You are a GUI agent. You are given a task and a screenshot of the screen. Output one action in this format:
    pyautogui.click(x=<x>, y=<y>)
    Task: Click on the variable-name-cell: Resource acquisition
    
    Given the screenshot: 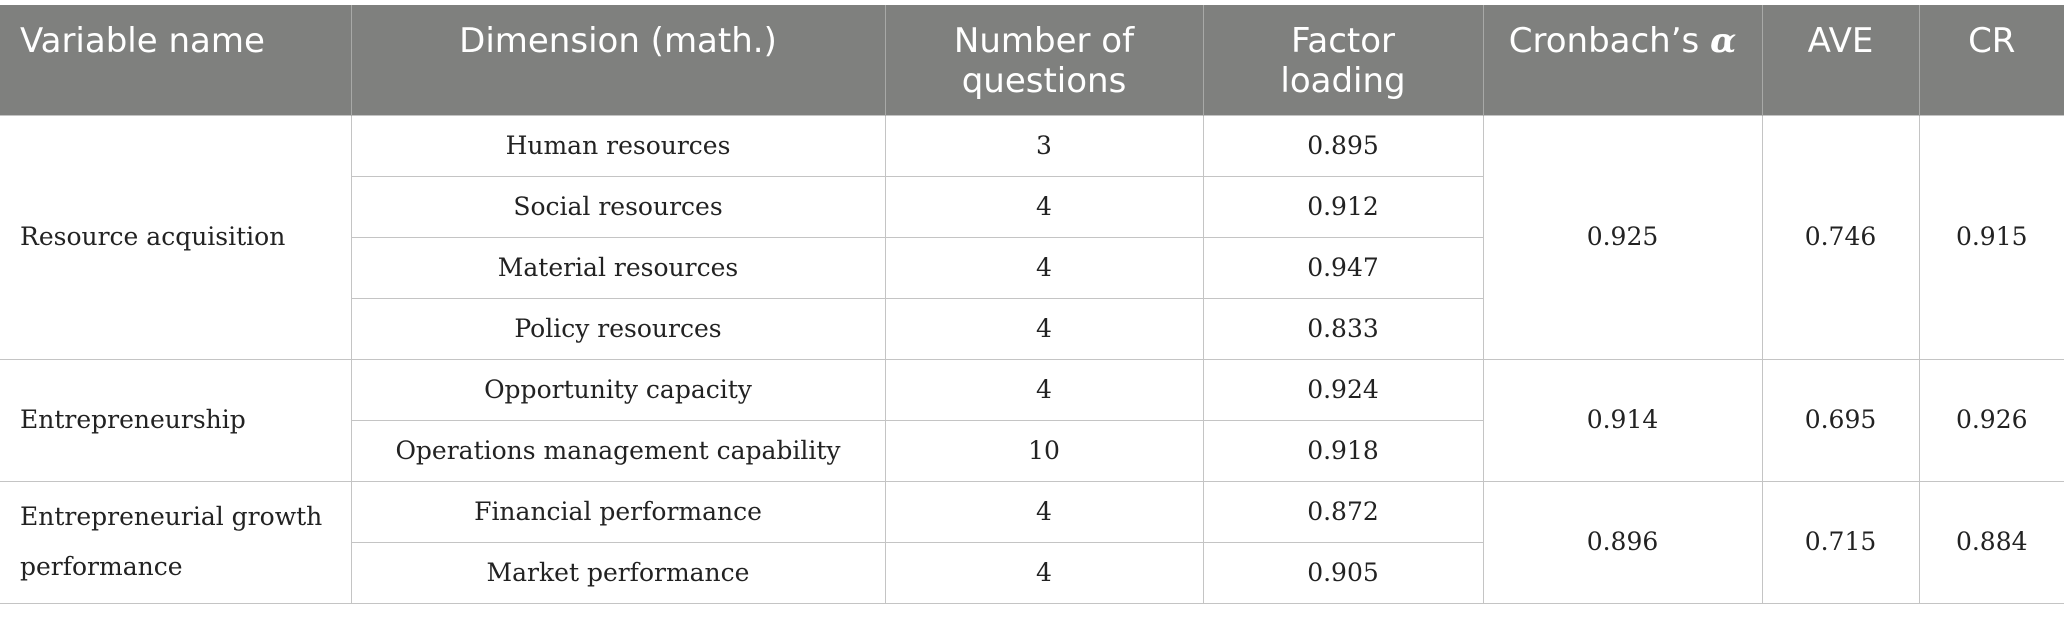 What is the action you would take?
    pyautogui.click(x=176, y=237)
    